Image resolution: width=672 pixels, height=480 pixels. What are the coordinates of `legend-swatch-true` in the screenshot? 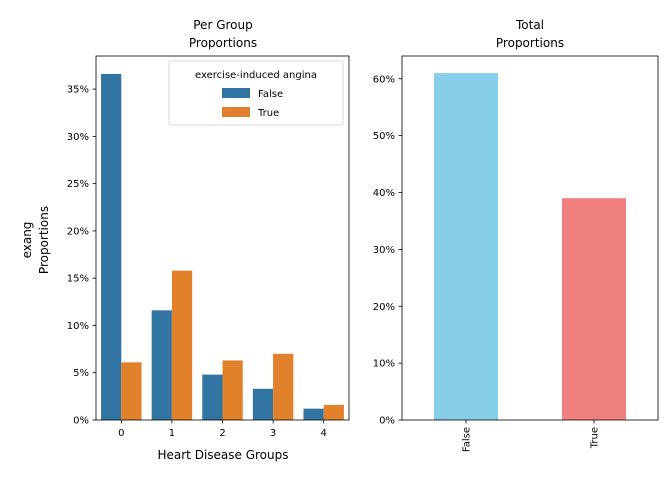 It's located at (236, 112).